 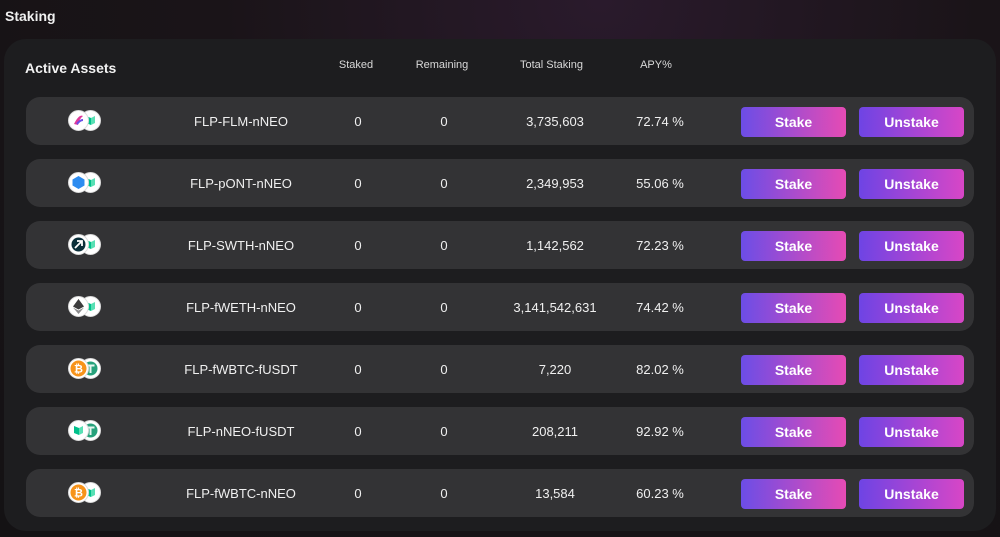 What do you see at coordinates (656, 65) in the screenshot?
I see `col-apy: APY%` at bounding box center [656, 65].